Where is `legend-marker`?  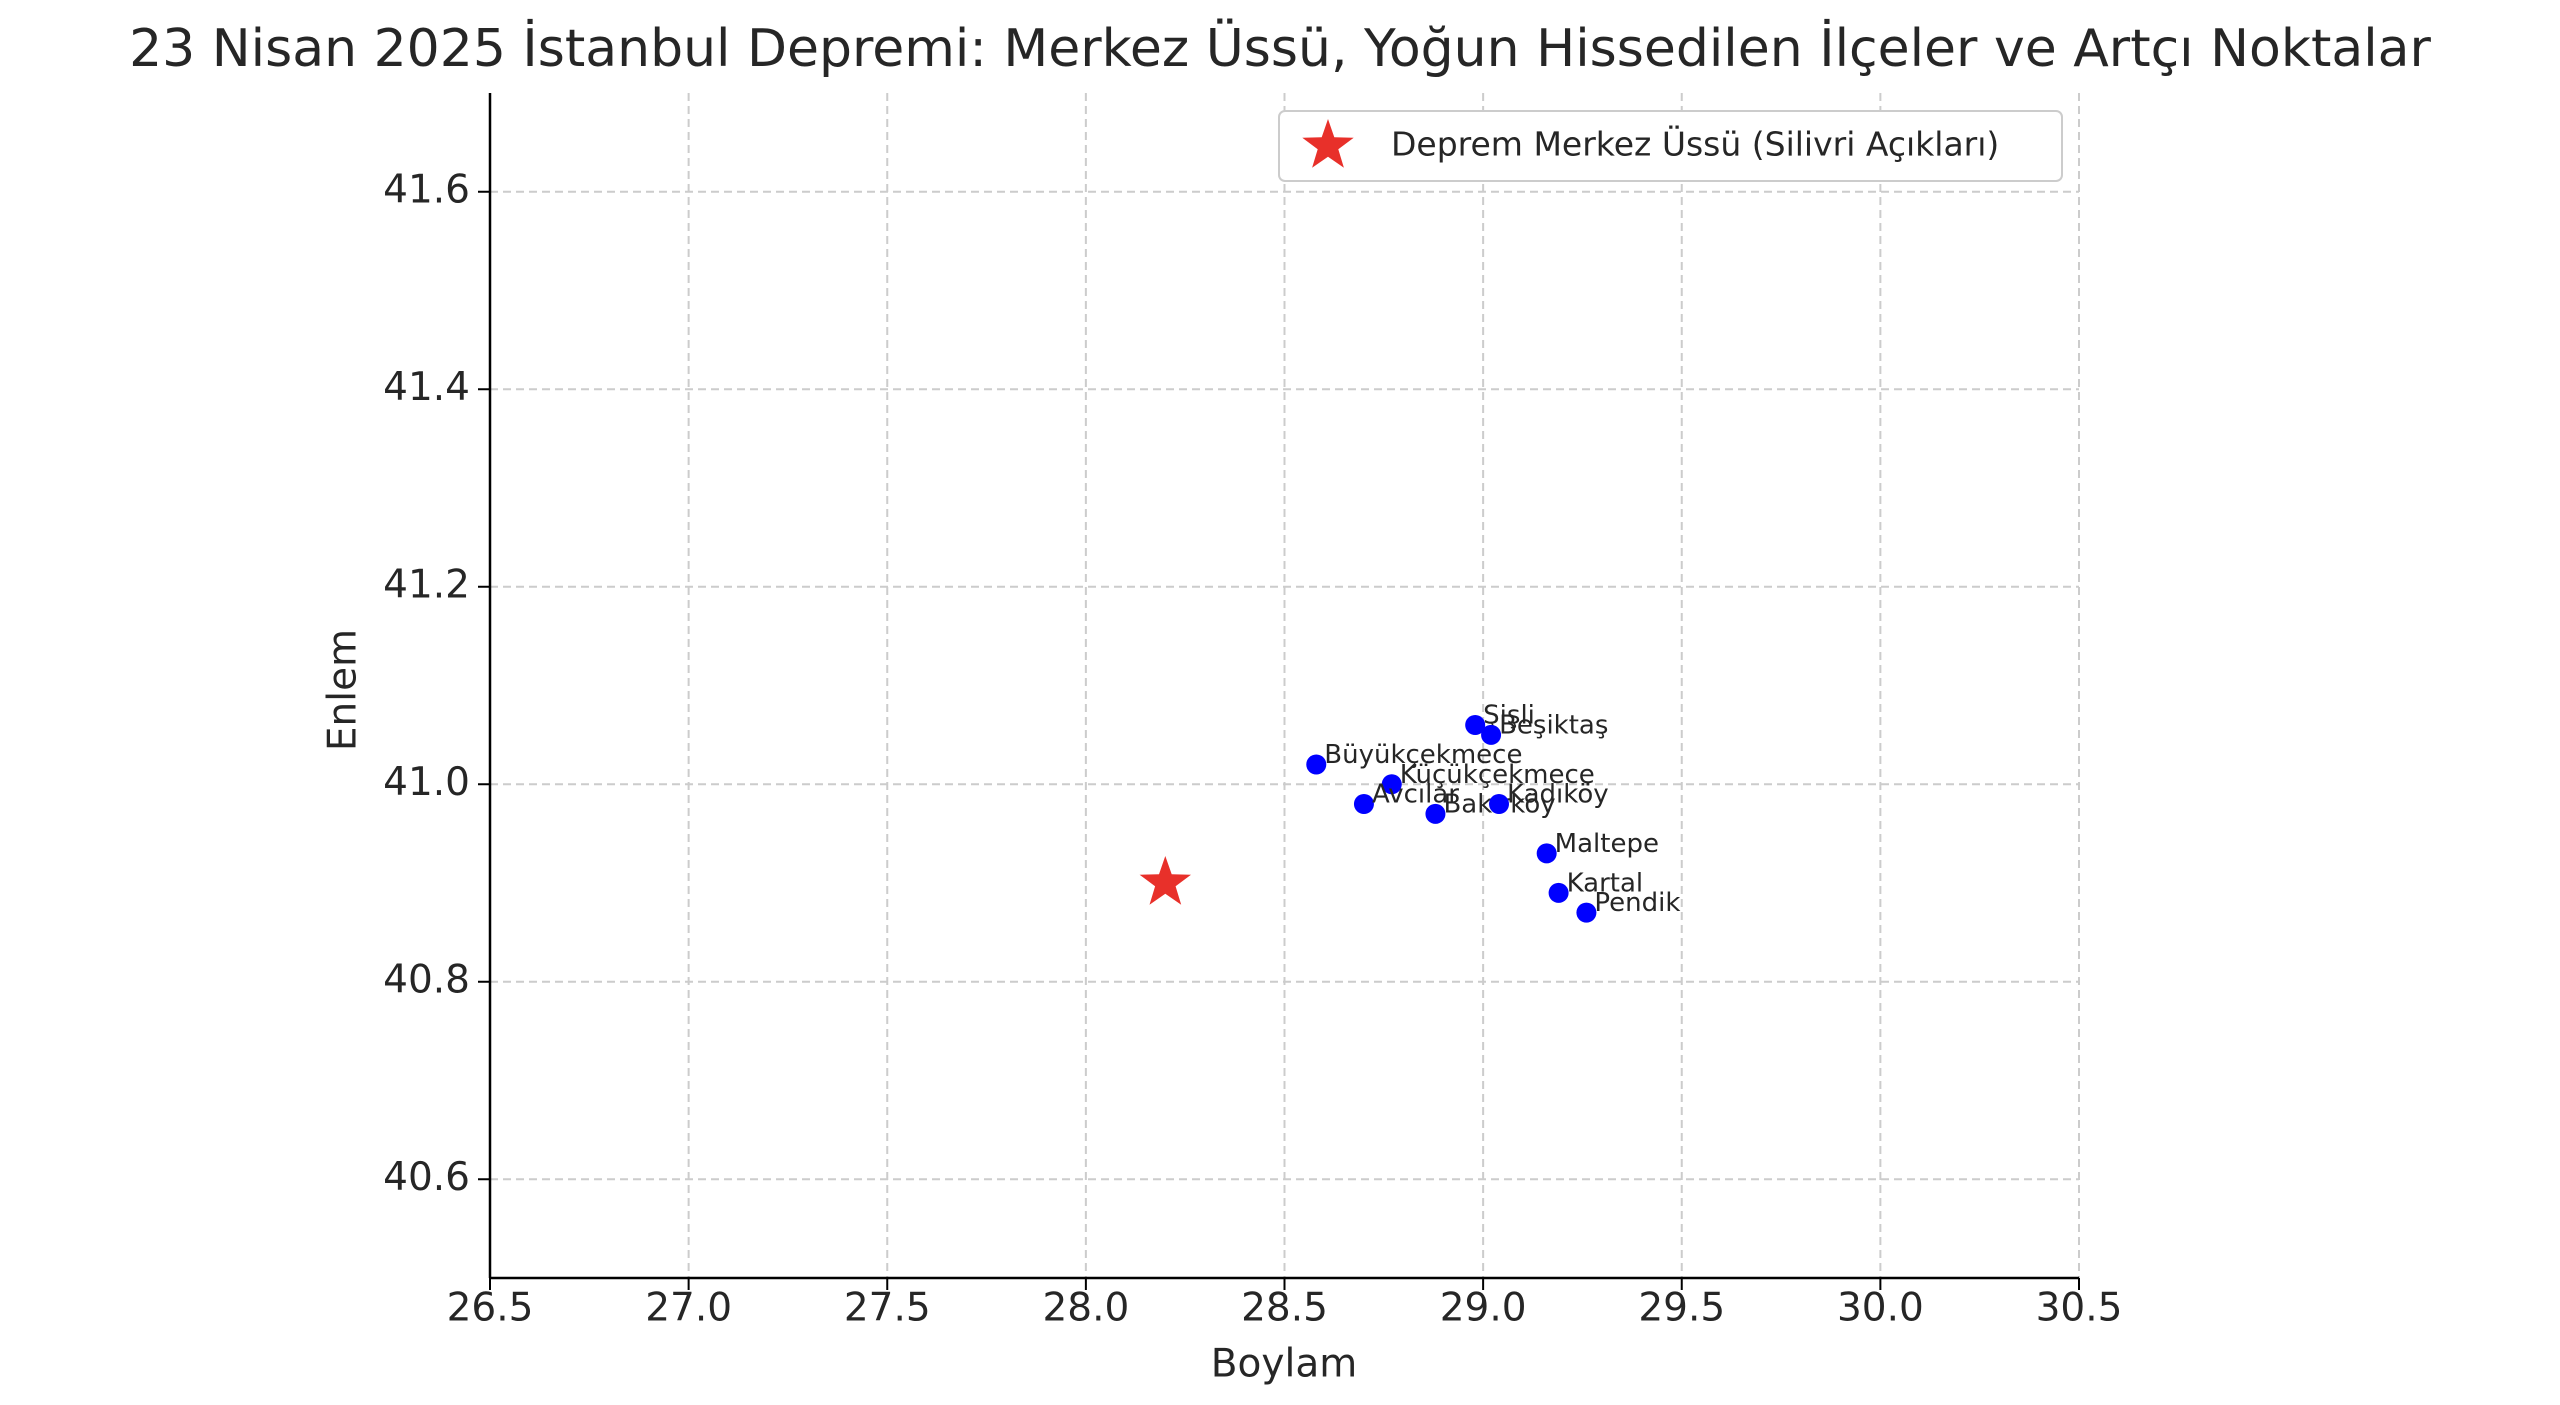 legend-marker is located at coordinates (1328, 143).